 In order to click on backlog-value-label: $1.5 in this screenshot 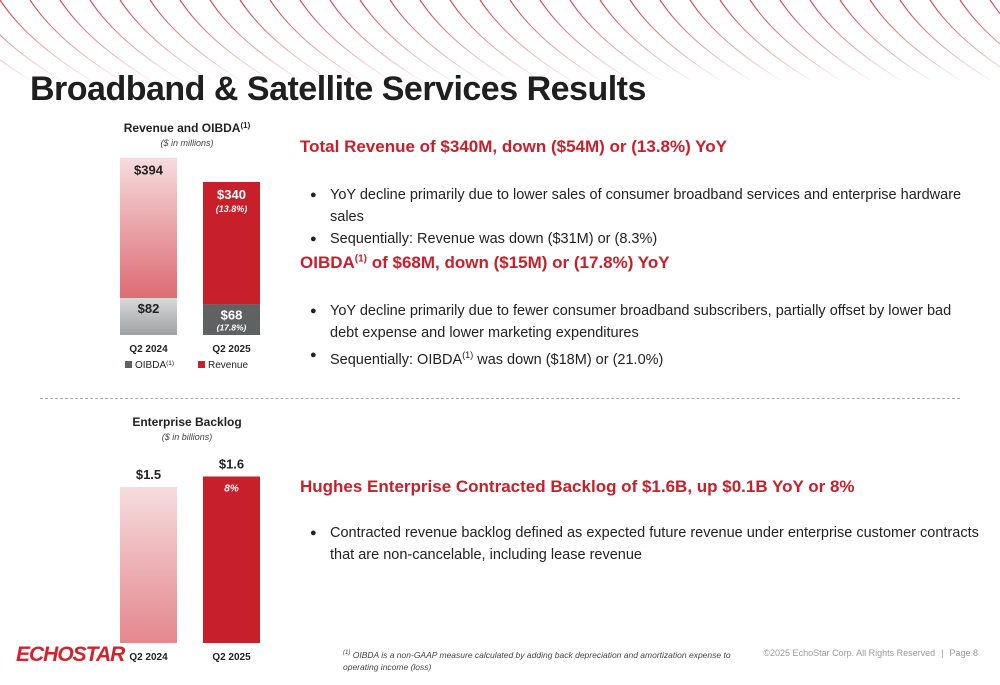, I will do `click(148, 474)`.